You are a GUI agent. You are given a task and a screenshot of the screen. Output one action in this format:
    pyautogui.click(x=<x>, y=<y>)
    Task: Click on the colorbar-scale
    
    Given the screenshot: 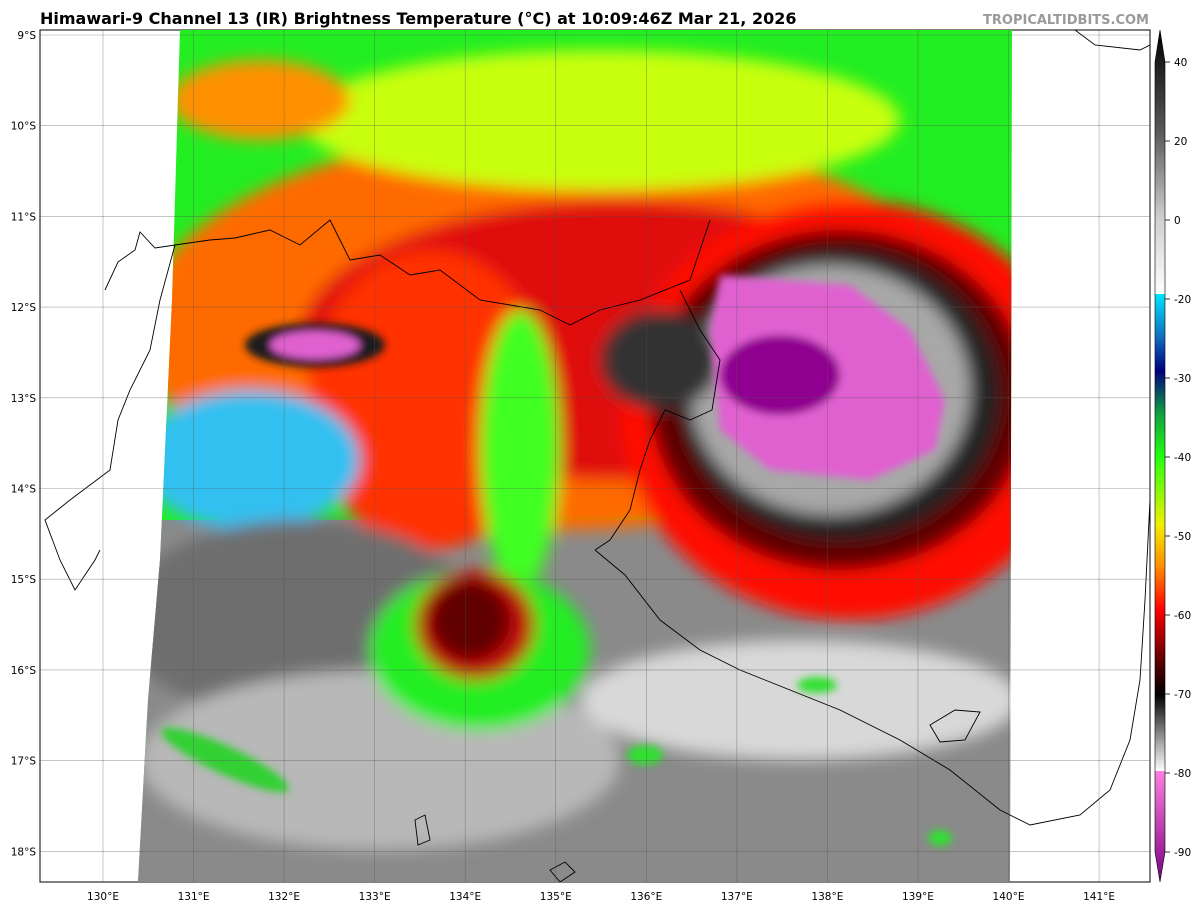 What is the action you would take?
    pyautogui.click(x=1160, y=456)
    